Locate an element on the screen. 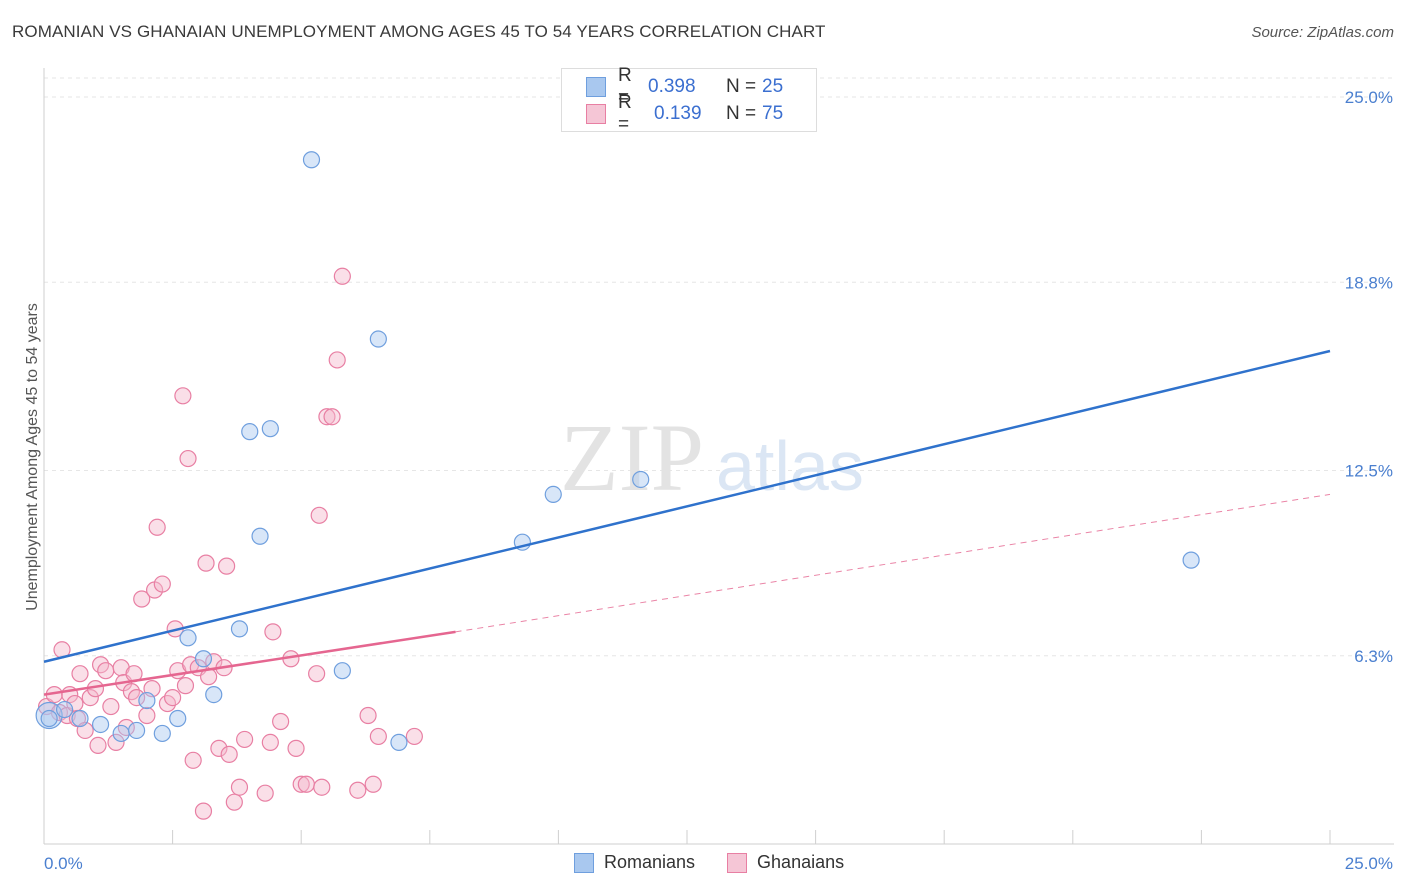 This screenshot has width=1406, height=892. y-tick-label: 25.0% is located at coordinates (1369, 97).